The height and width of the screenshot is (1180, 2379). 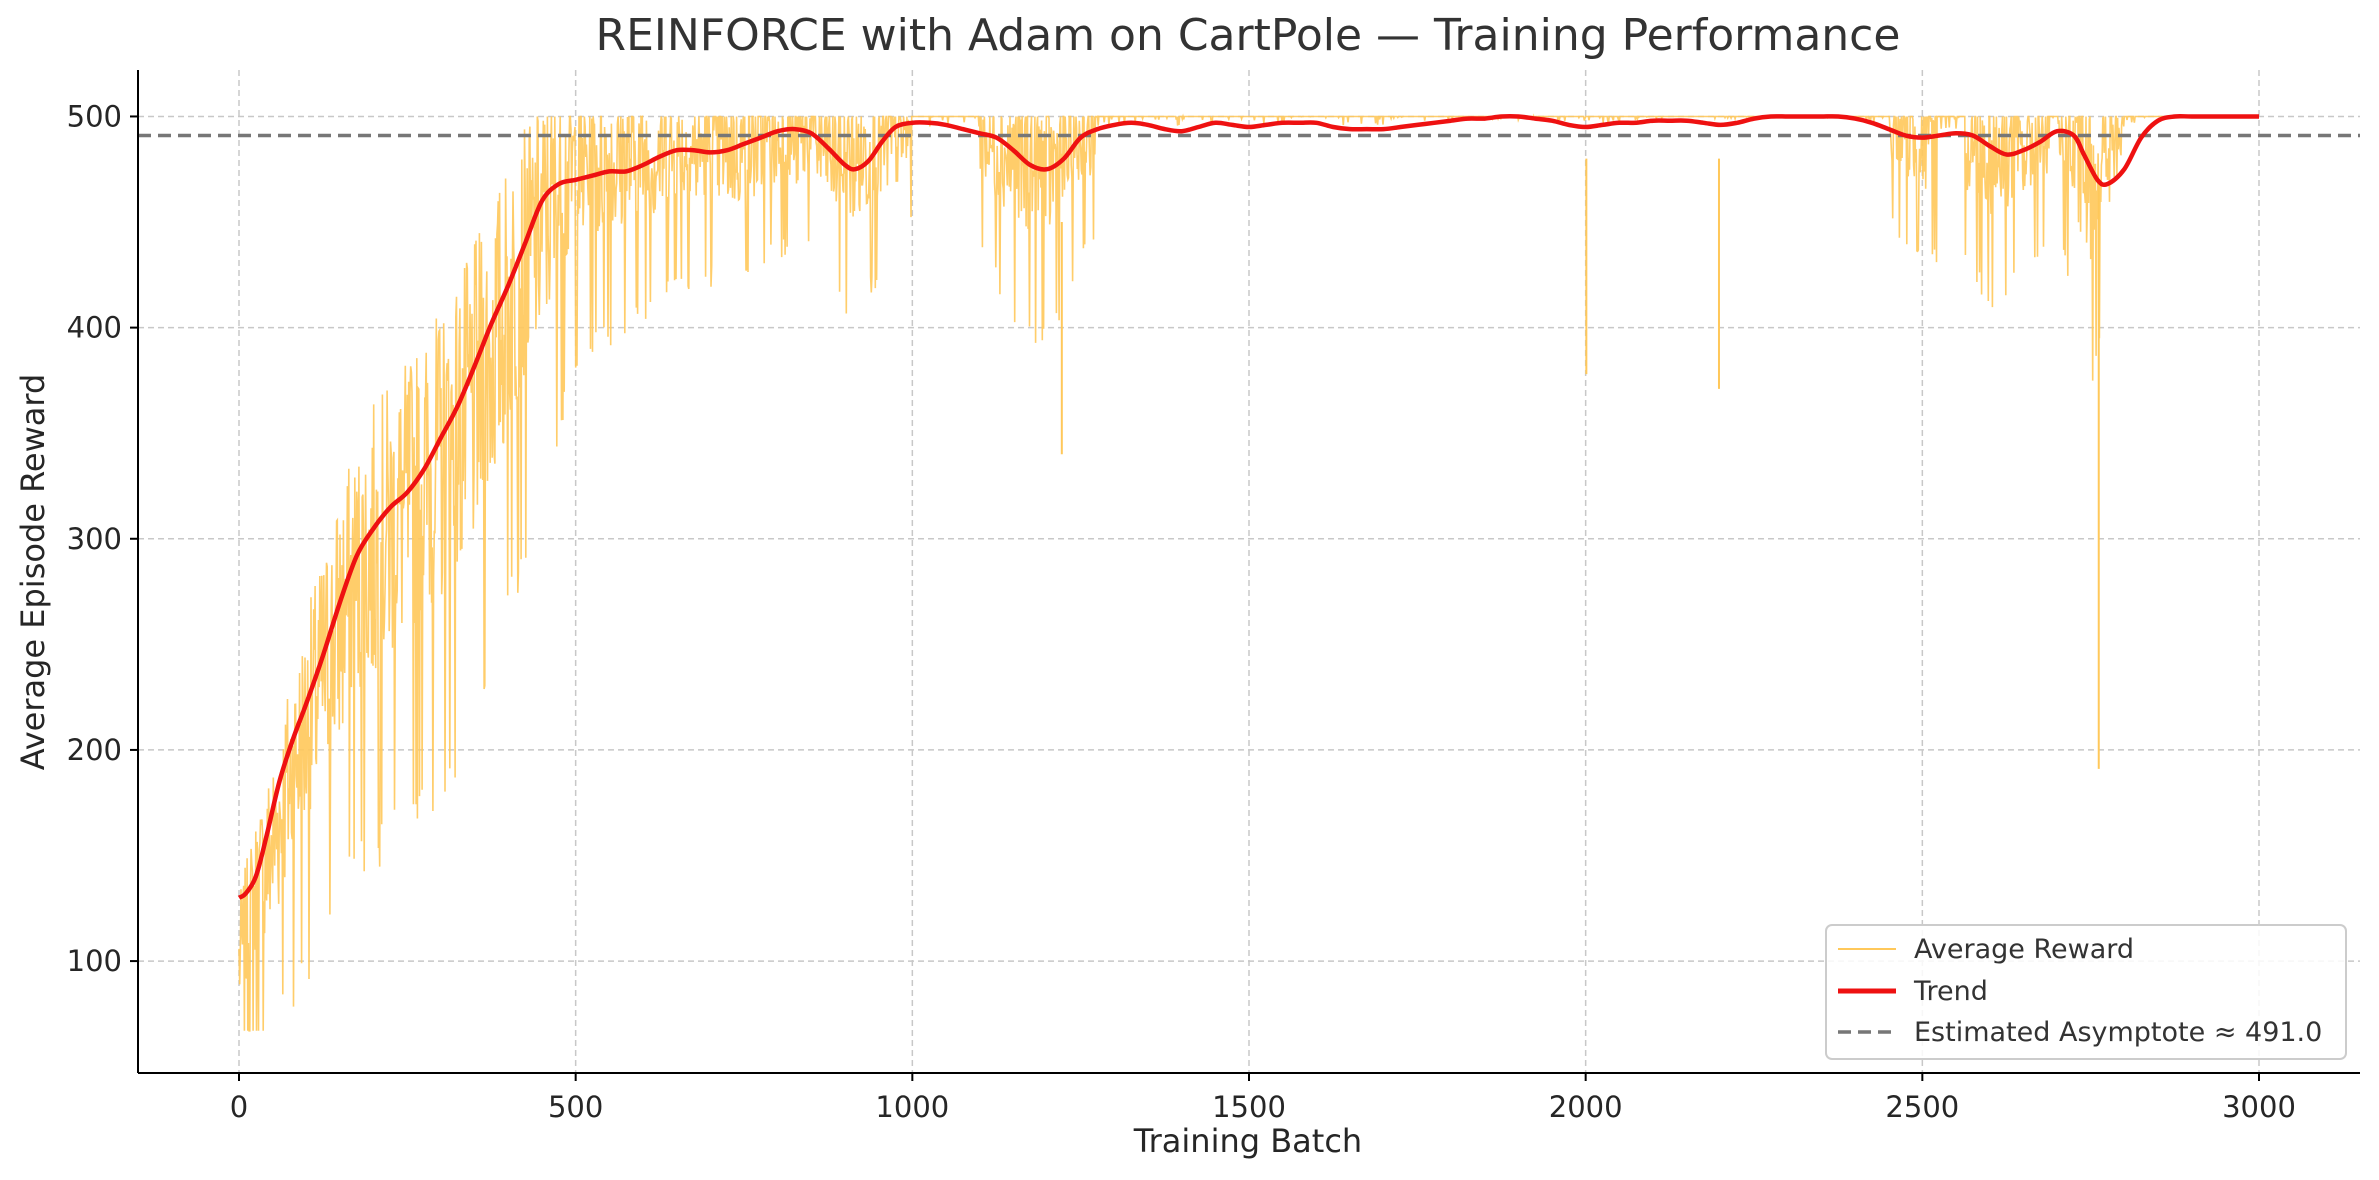 I want to click on y-tick-label: 200, so click(x=94, y=750).